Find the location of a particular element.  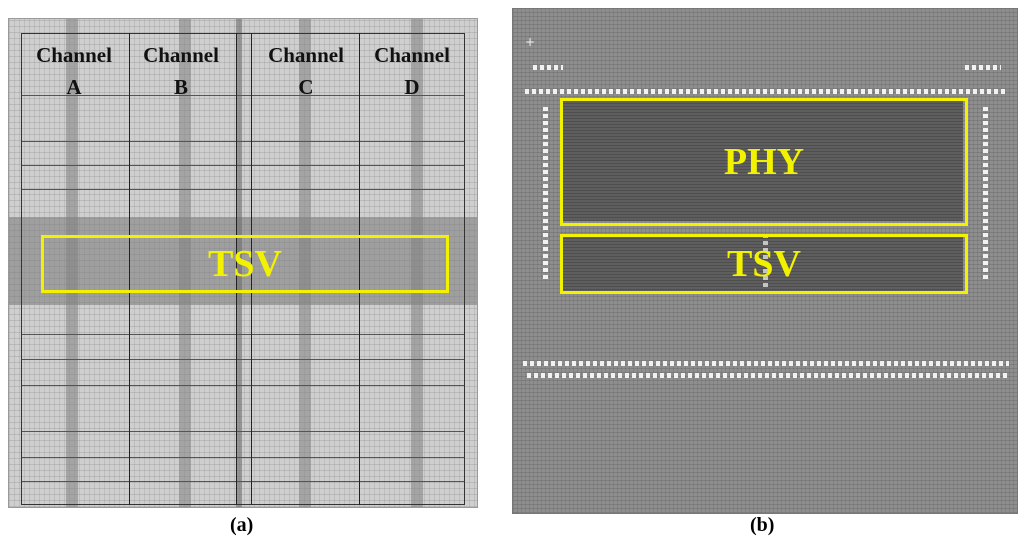

phy-label: PHY is located at coordinates (764, 162).